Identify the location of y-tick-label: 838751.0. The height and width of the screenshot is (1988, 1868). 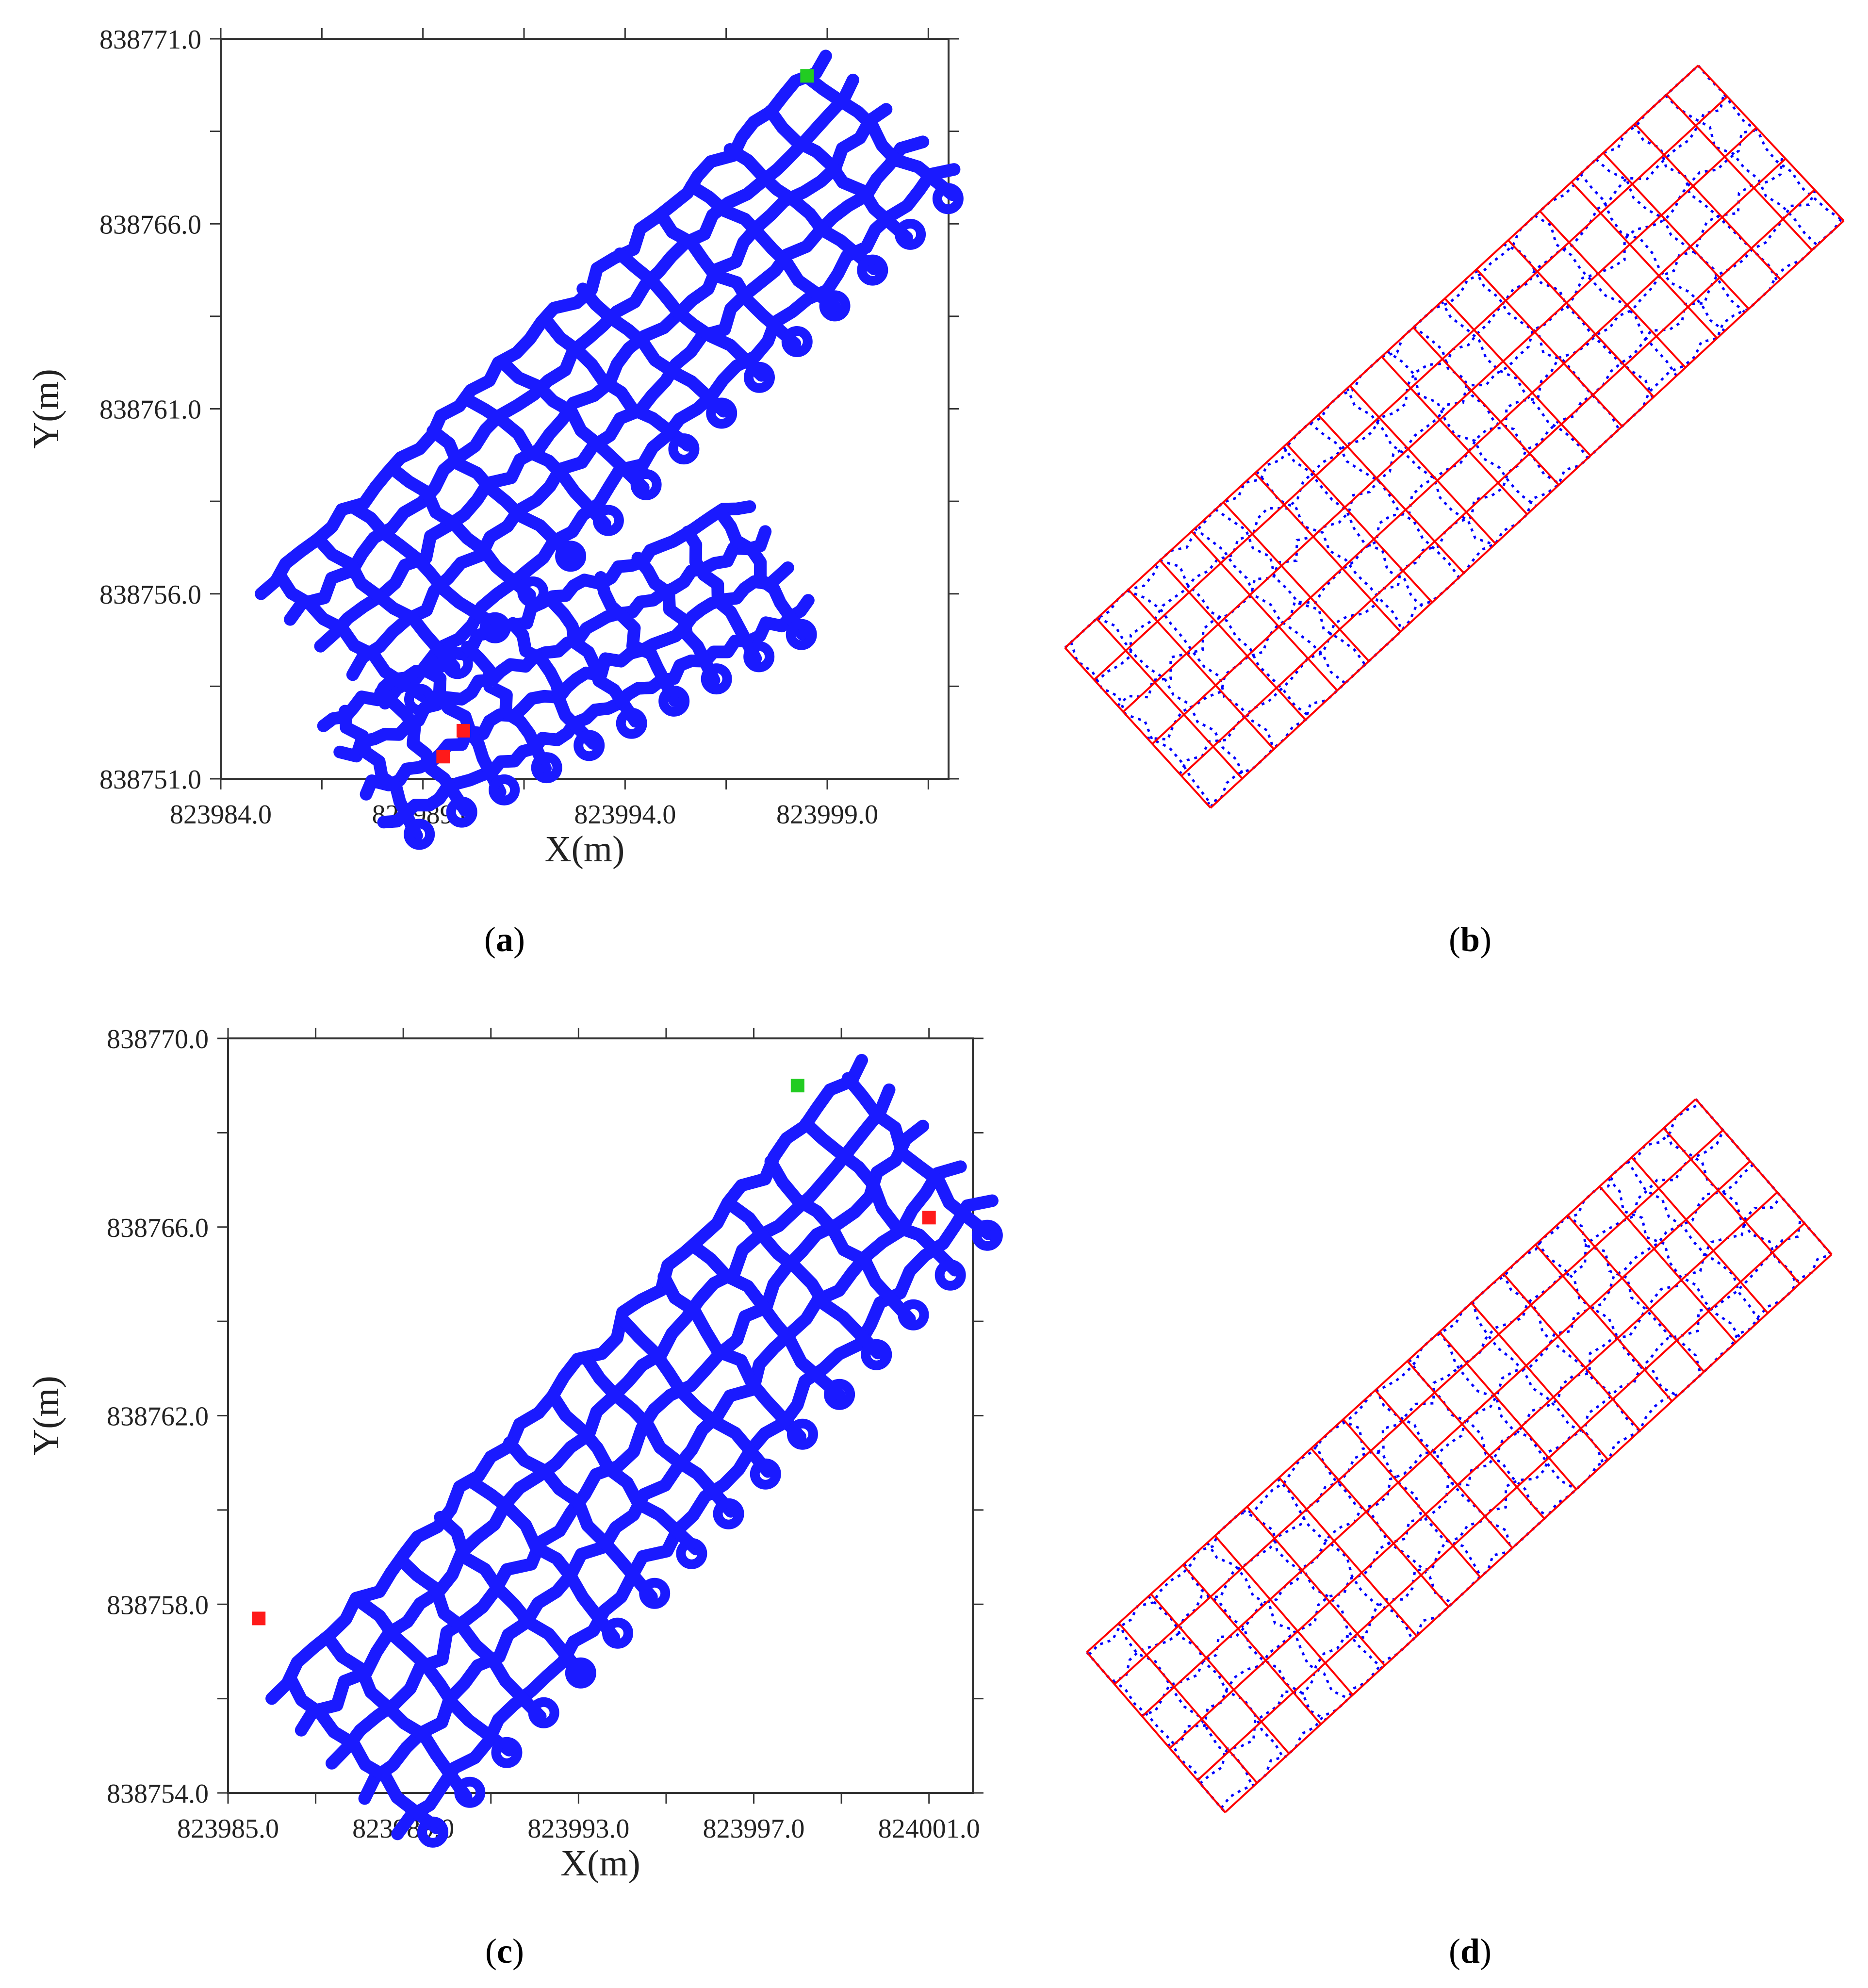
(150, 780).